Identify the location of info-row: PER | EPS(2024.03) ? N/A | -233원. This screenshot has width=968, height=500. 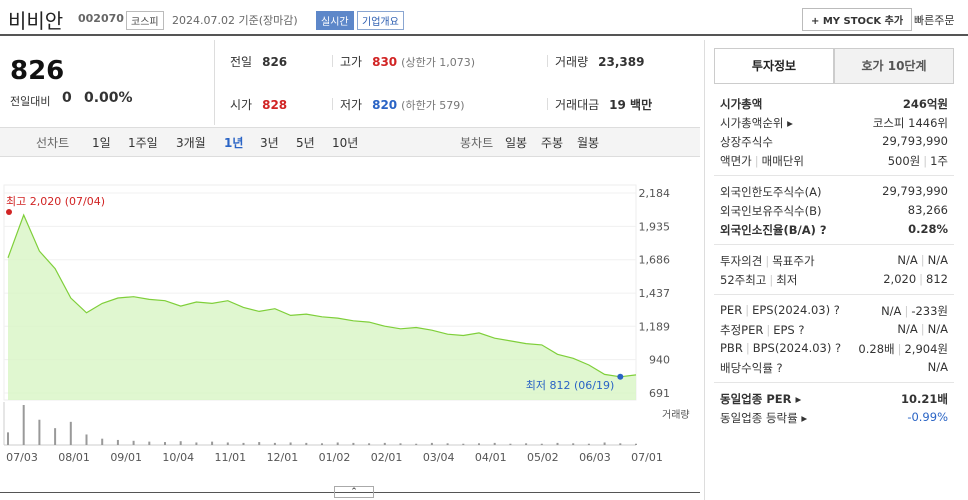
(834, 311).